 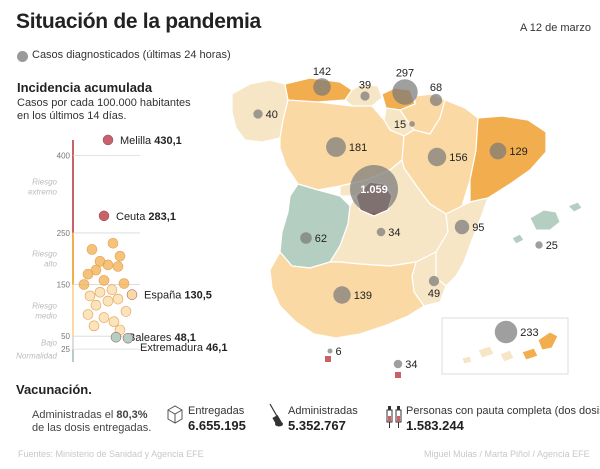 I want to click on legend-label: Casos diagnosticados (últimas 24 horas), so click(x=131, y=55).